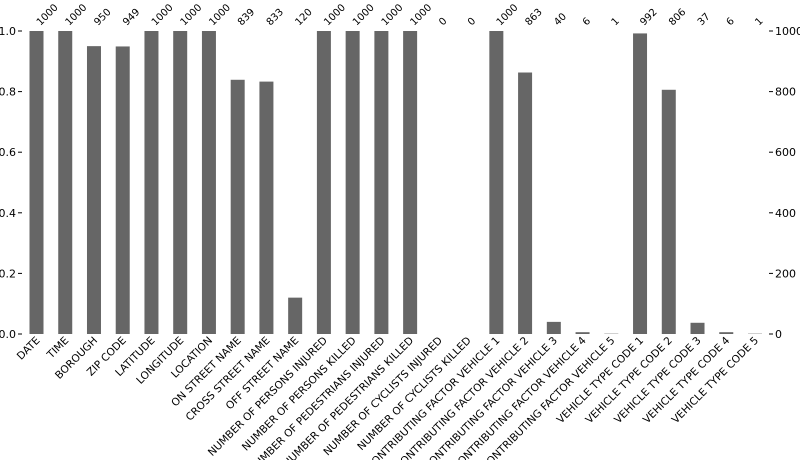 This screenshot has width=800, height=464. Describe the element at coordinates (648, 17) in the screenshot. I see `value-label: 992` at that location.